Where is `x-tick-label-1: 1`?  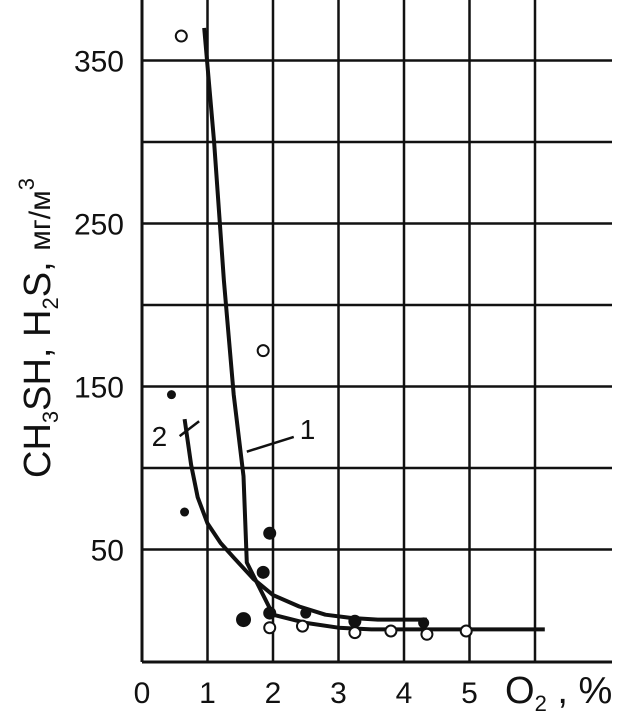 x-tick-label-1: 1 is located at coordinates (207, 693).